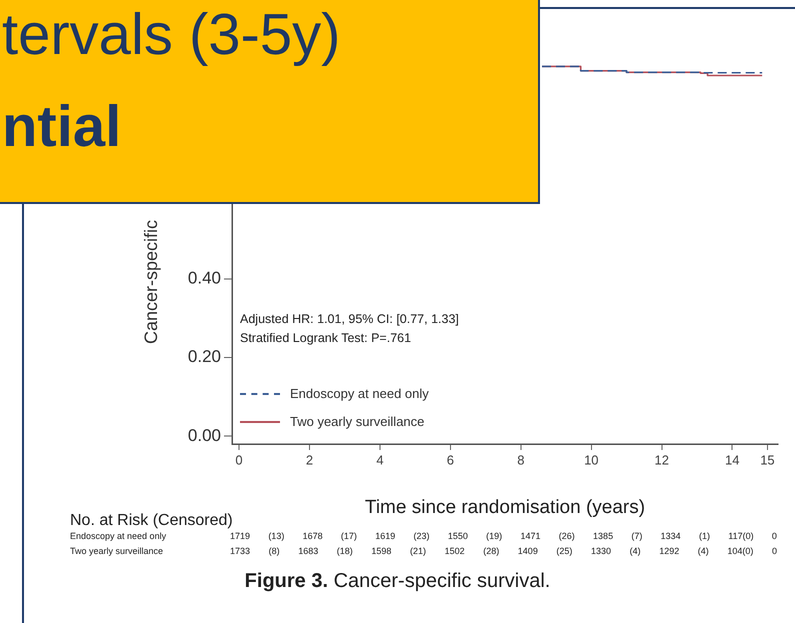  Describe the element at coordinates (357, 421) in the screenshot. I see `legend-label: Two yearly surveillance` at that location.